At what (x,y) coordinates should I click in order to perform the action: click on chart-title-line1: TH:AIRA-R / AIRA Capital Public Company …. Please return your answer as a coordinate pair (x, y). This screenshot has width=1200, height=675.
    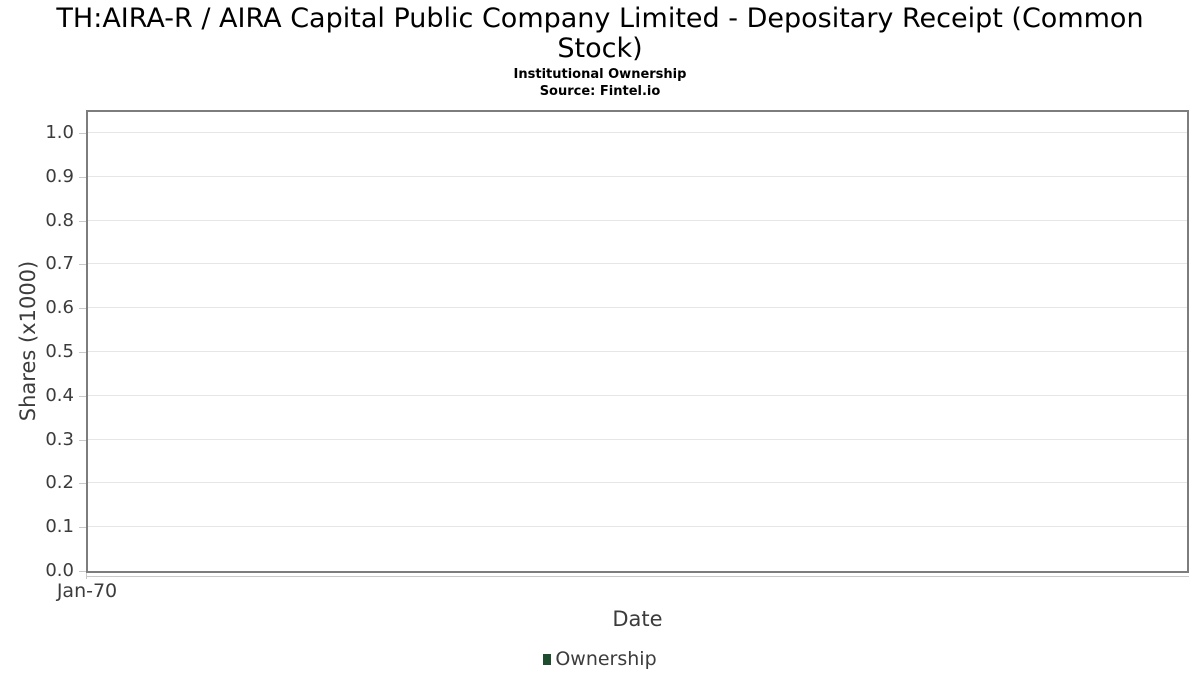
    Looking at the image, I should click on (600, 18).